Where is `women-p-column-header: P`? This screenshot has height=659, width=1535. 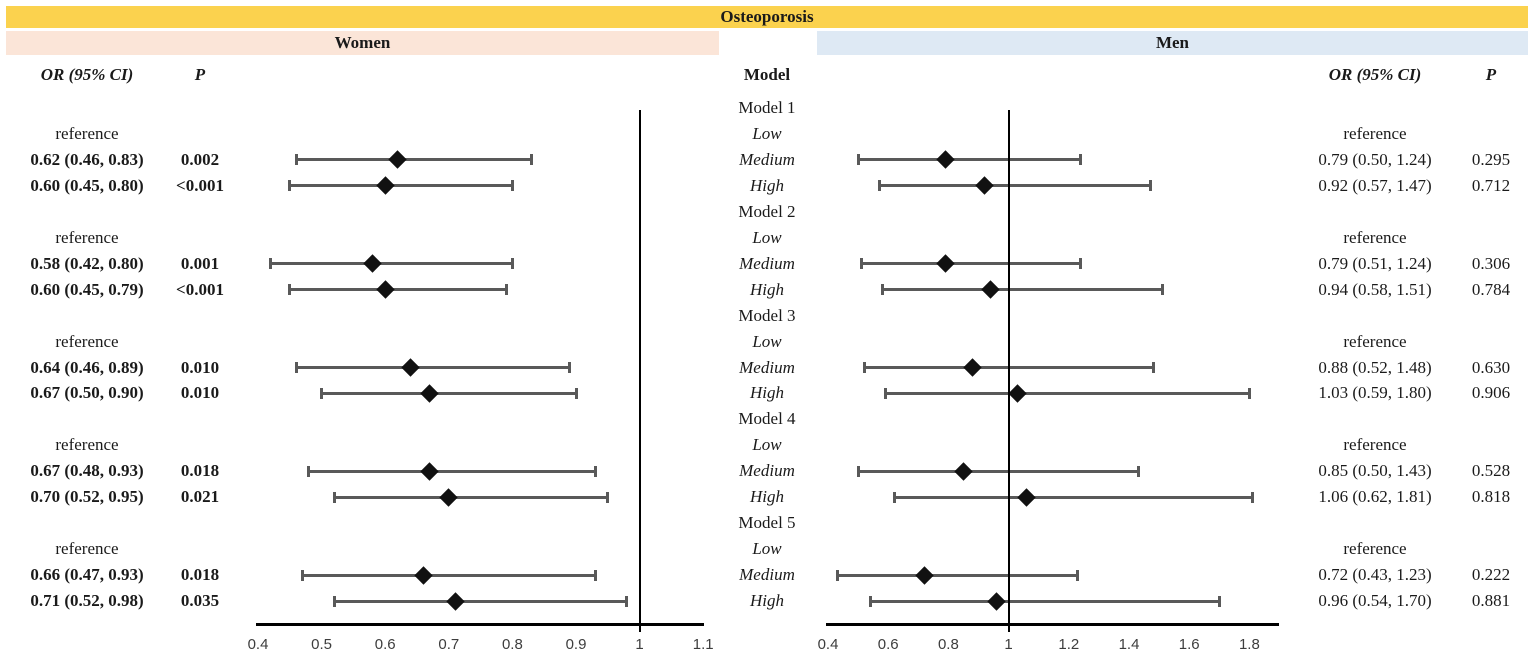 women-p-column-header: P is located at coordinates (200, 74).